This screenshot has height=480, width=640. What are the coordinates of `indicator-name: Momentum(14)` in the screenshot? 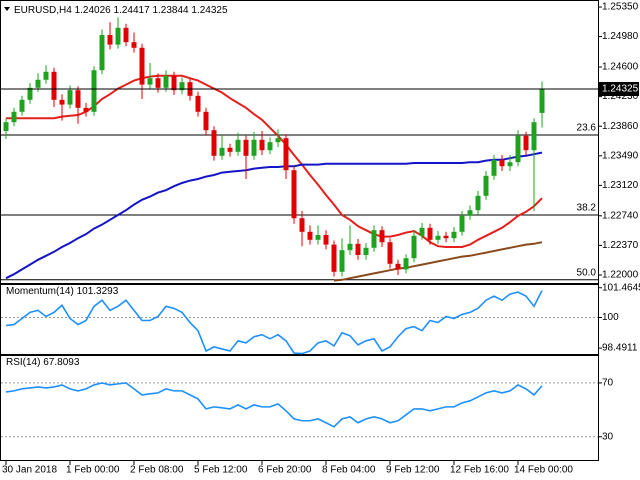 It's located at (40, 291).